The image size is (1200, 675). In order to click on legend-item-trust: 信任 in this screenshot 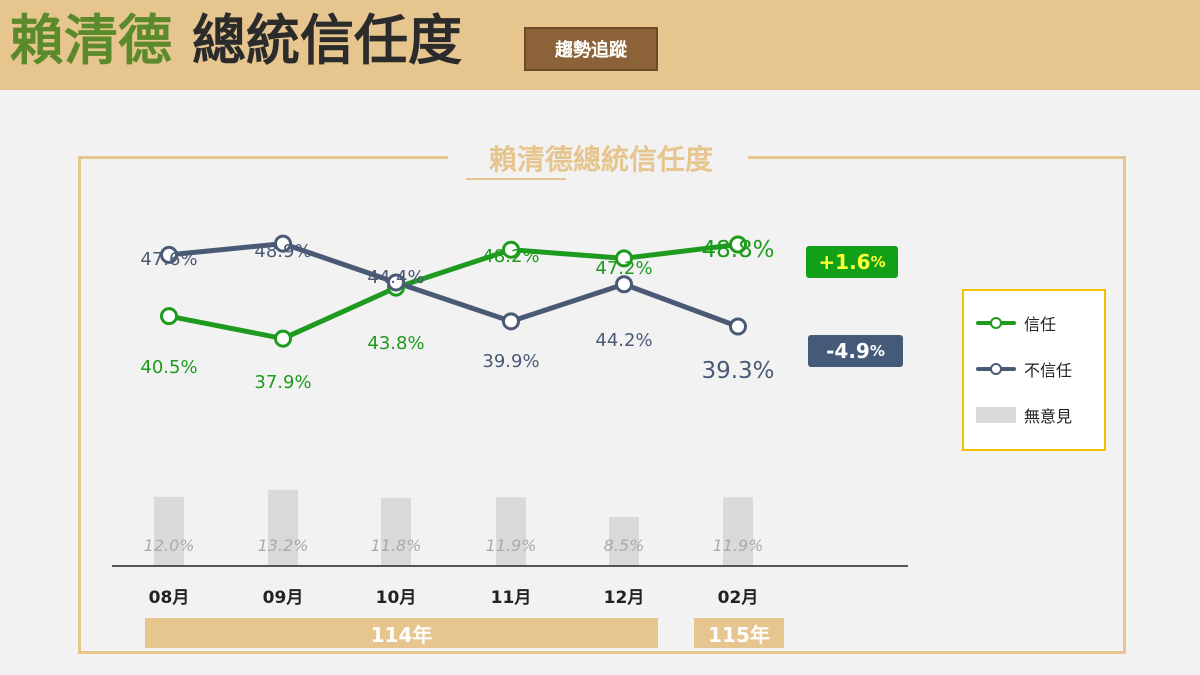, I will do `click(1016, 323)`.